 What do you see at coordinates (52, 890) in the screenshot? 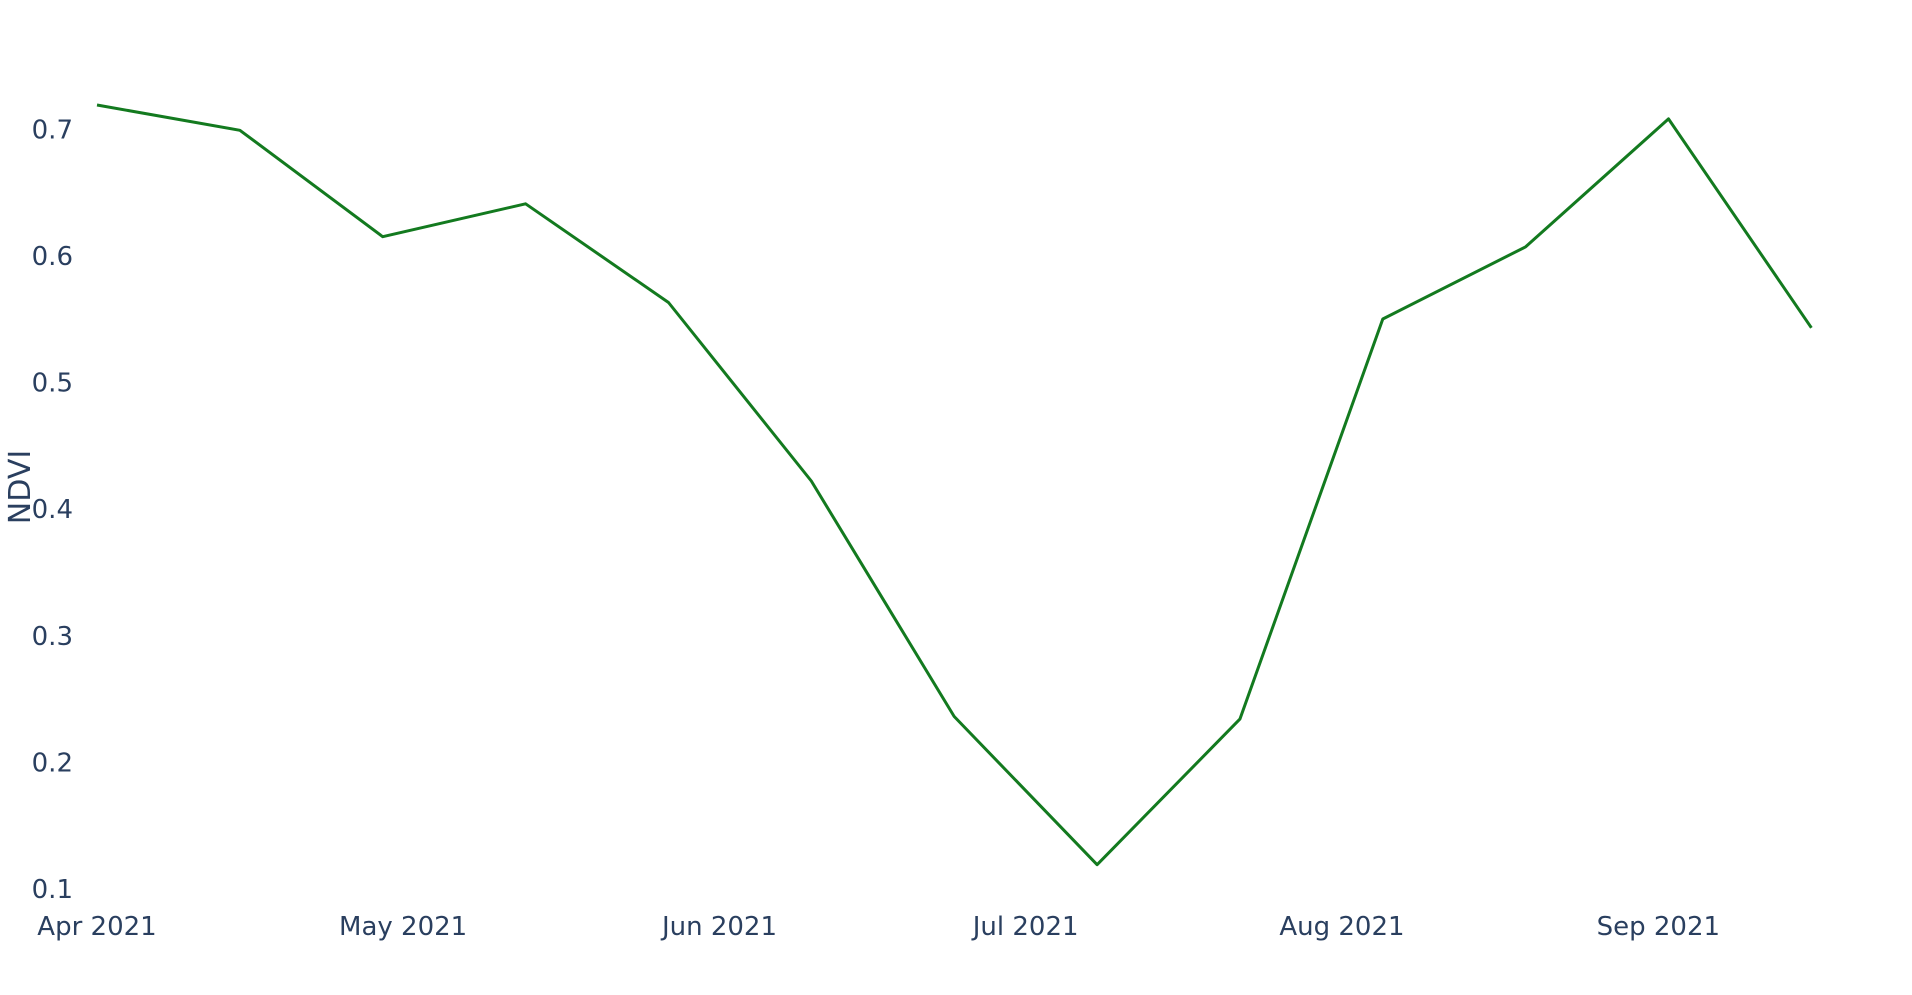
I see `y-tick-label: 0.1` at bounding box center [52, 890].